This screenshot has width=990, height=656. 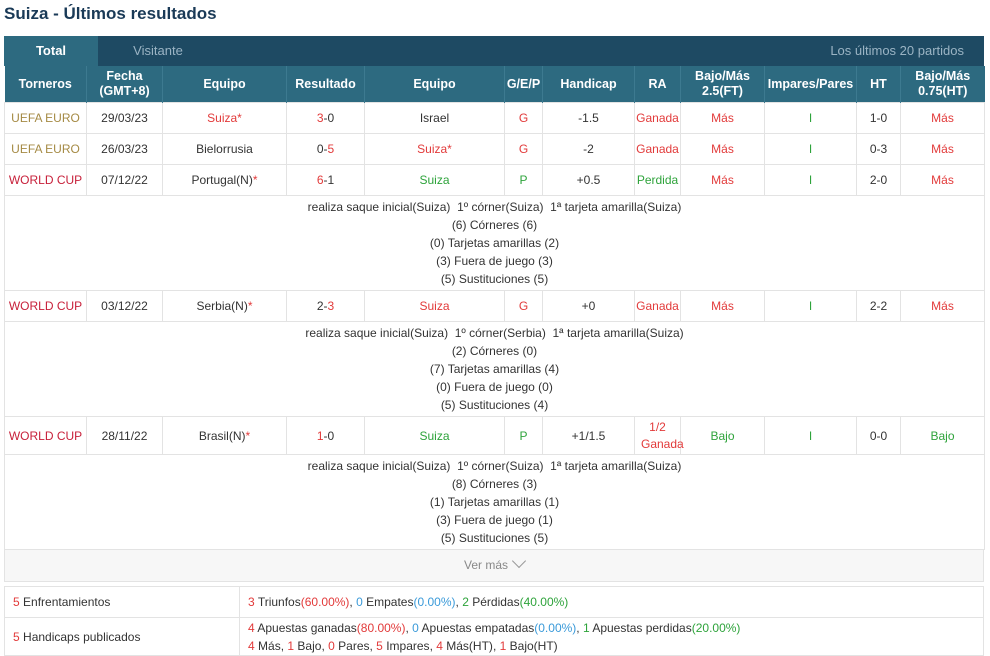 What do you see at coordinates (897, 50) in the screenshot?
I see `last-matches-selector: Los últimos 20 partidos` at bounding box center [897, 50].